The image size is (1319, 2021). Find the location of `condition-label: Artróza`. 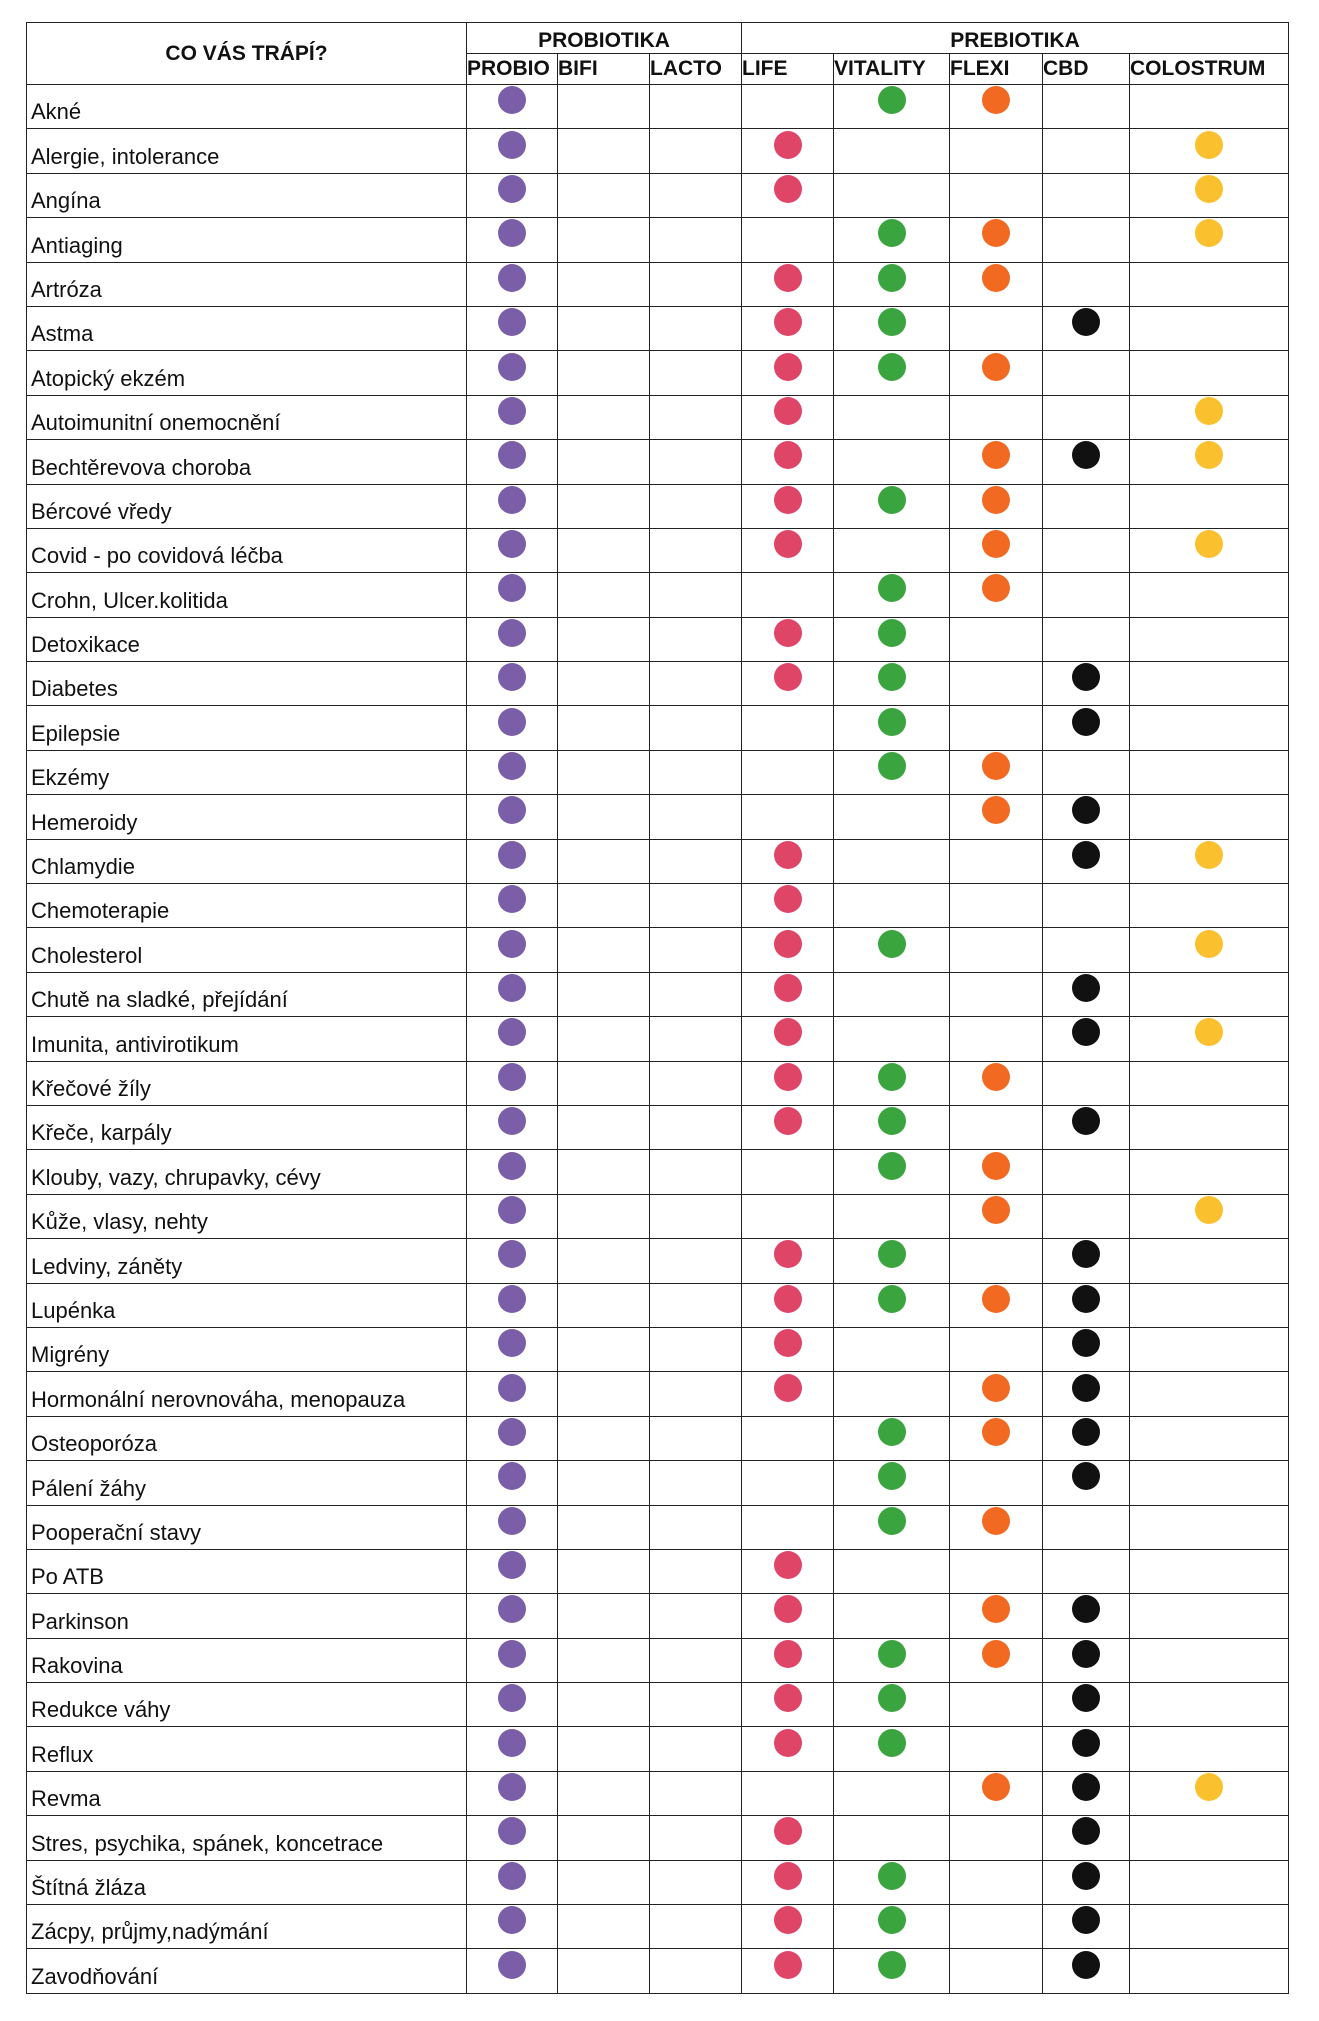

condition-label: Artróza is located at coordinates (246, 284).